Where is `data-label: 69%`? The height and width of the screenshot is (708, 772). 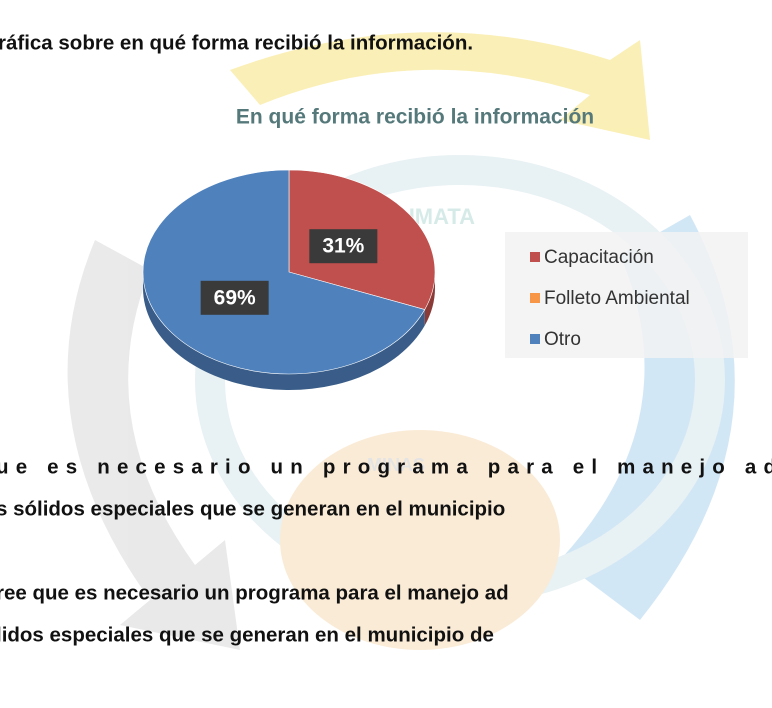 data-label: 69% is located at coordinates (235, 297).